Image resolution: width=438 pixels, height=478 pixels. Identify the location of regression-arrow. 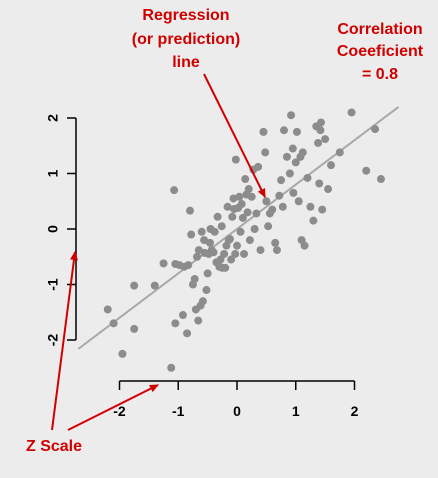
(234, 135).